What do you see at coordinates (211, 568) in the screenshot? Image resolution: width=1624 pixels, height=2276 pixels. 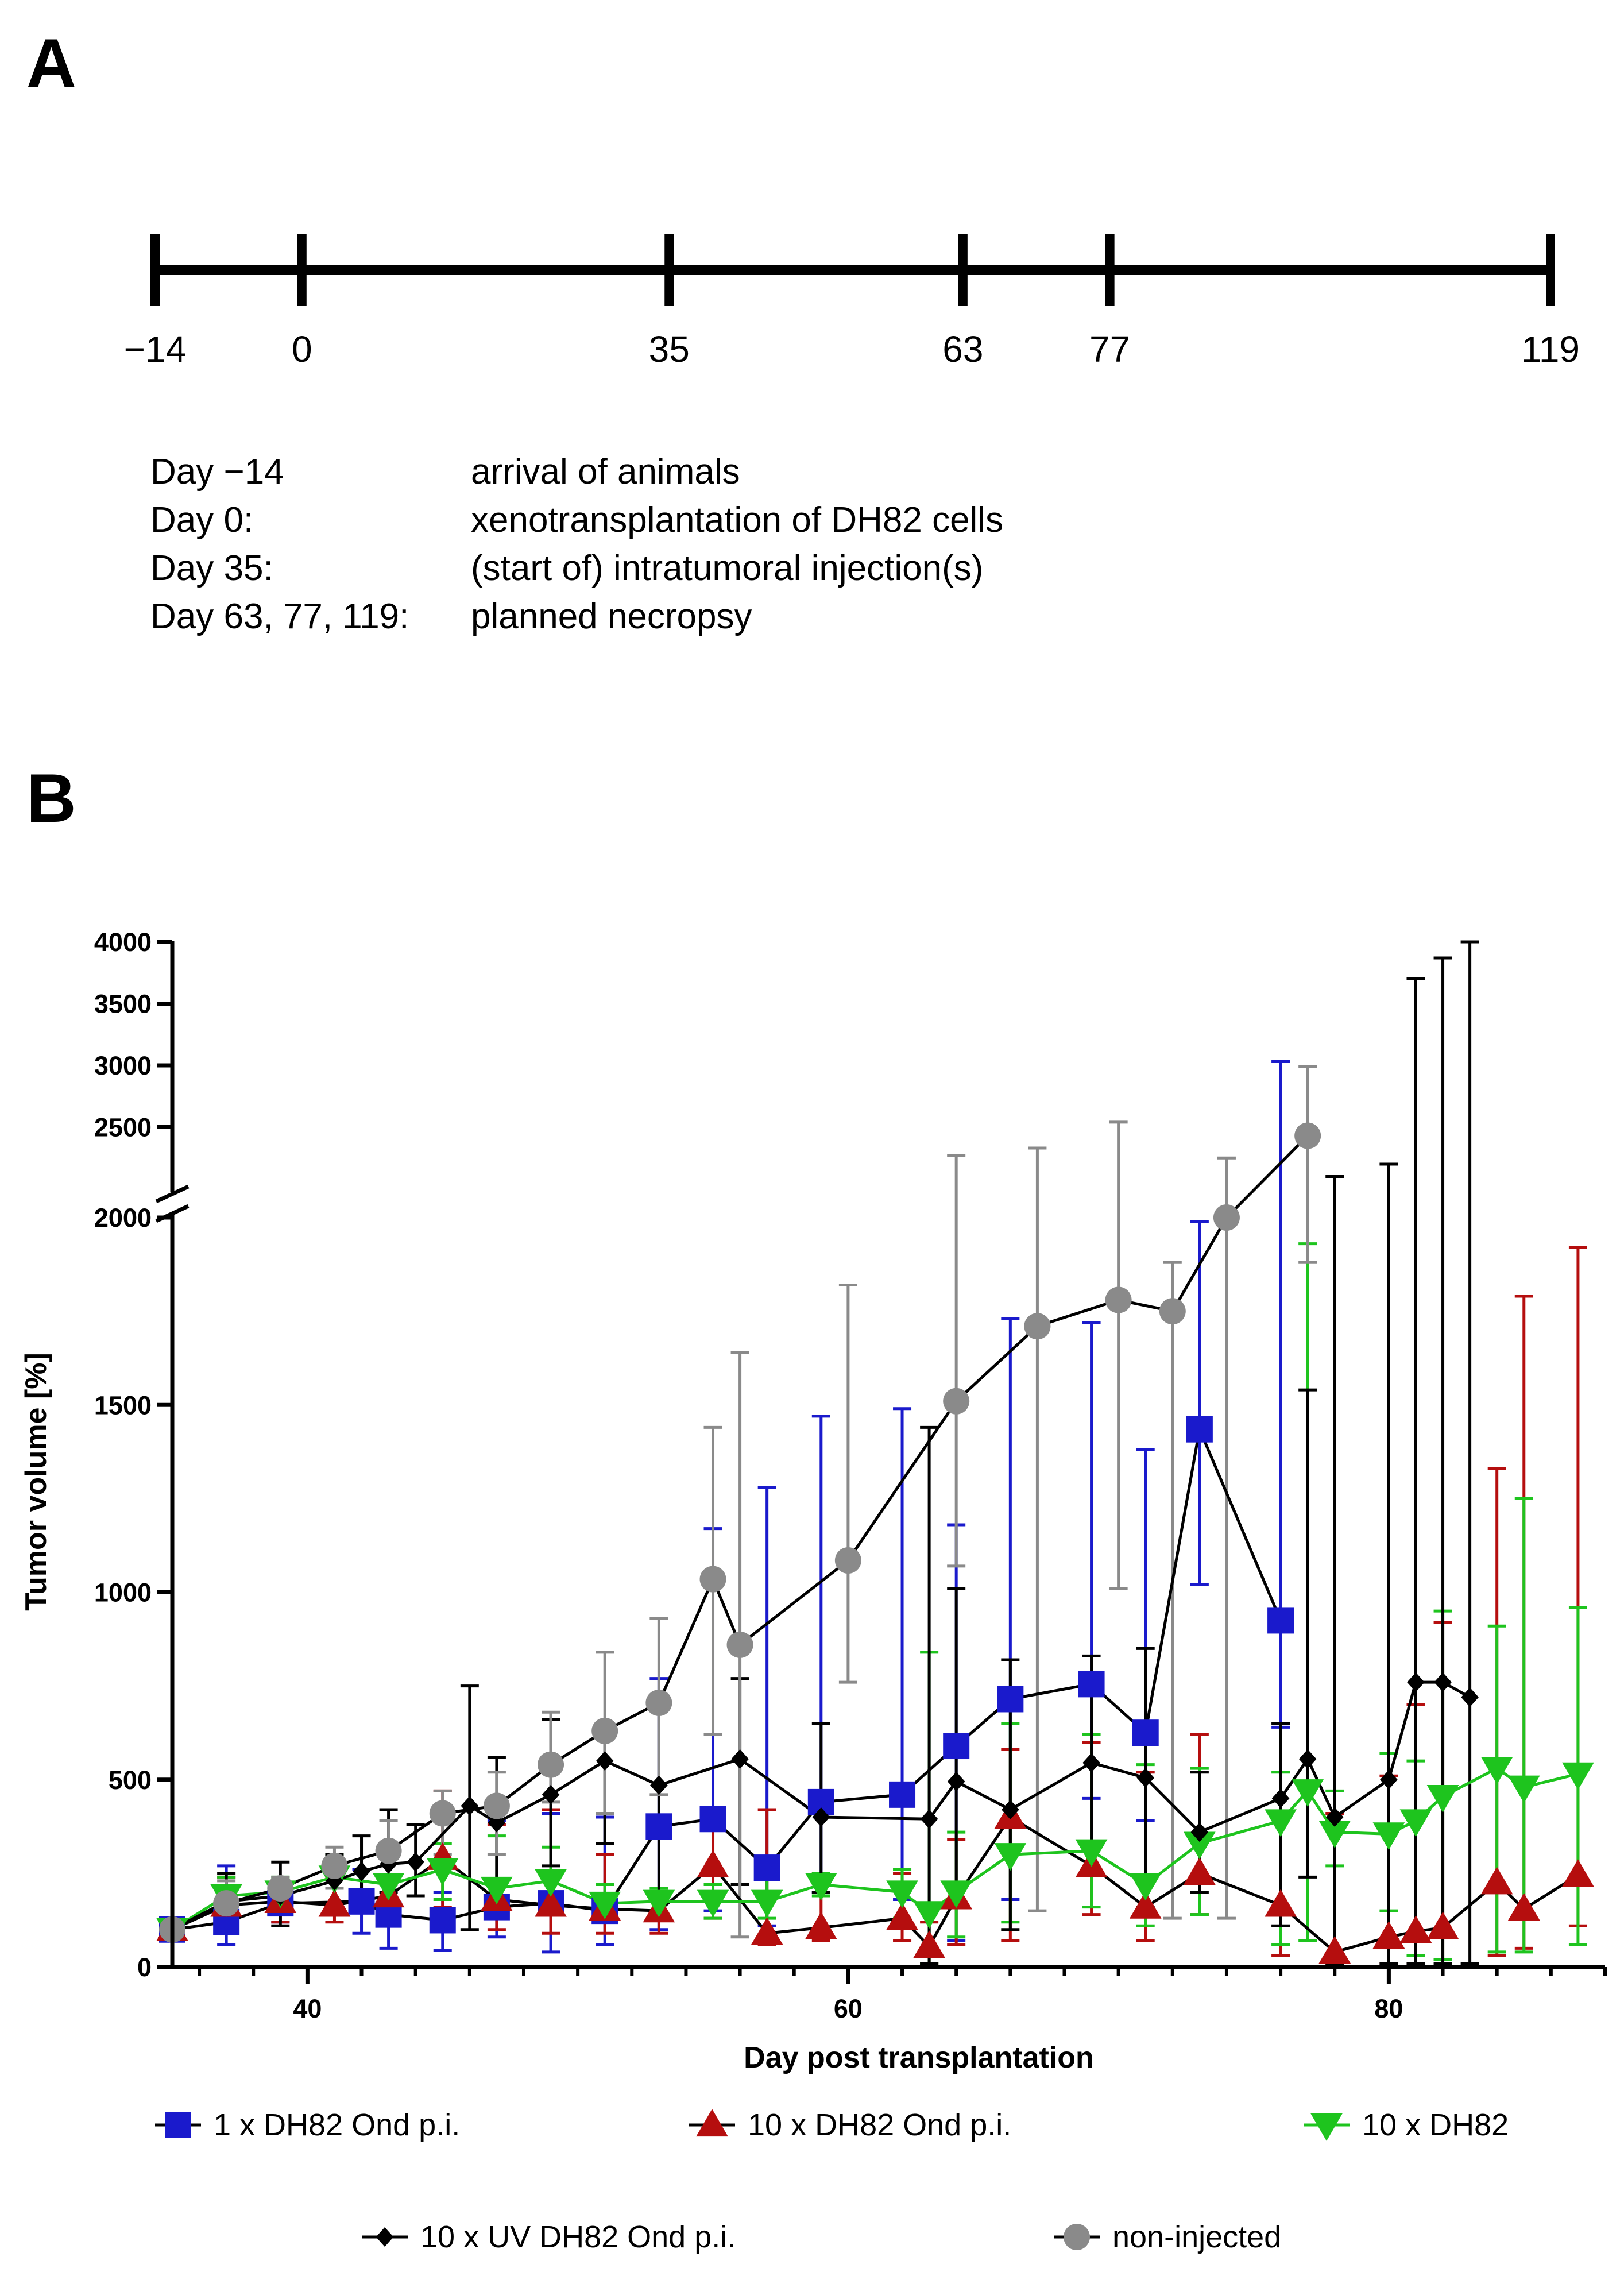 I see `legend-day: Day 35:` at bounding box center [211, 568].